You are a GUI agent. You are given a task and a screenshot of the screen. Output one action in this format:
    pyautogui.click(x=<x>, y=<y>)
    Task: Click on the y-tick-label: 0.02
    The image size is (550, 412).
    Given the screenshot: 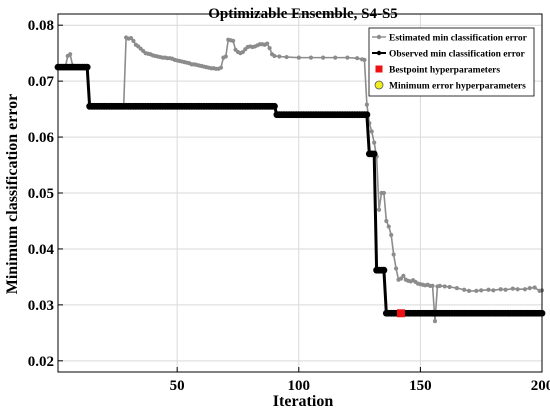 What is the action you would take?
    pyautogui.click(x=41, y=362)
    